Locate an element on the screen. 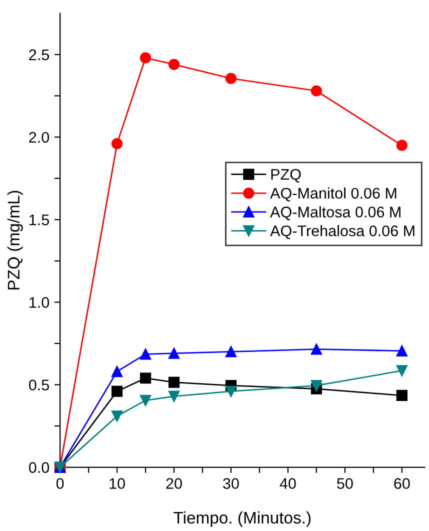  x-tick-label: 50 is located at coordinates (345, 483).